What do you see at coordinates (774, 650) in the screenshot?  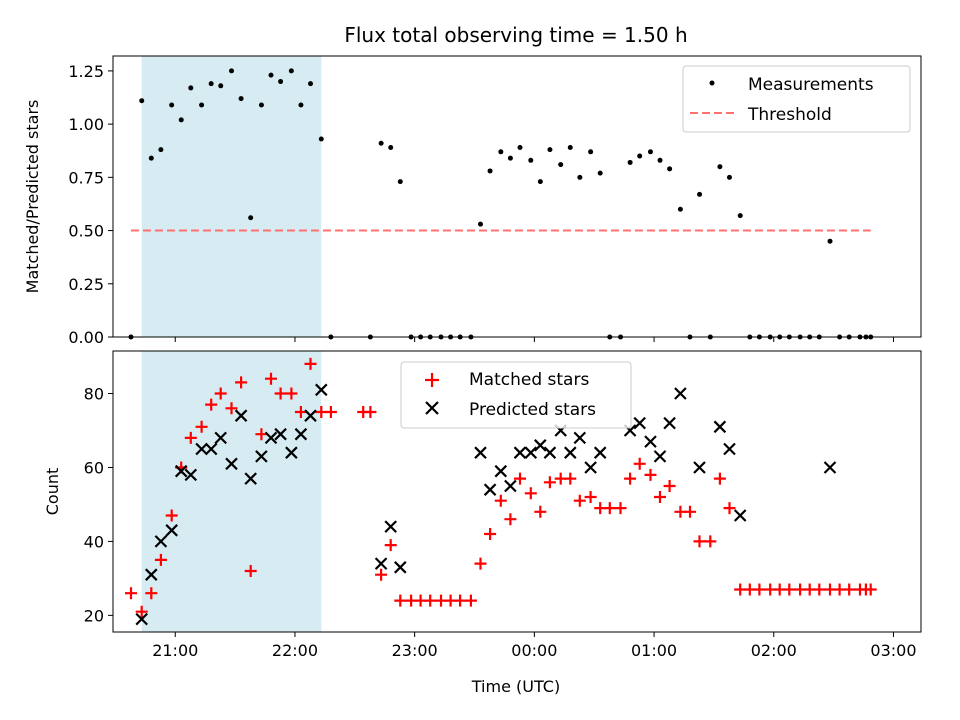 I see `x-tick-label: 02:00` at bounding box center [774, 650].